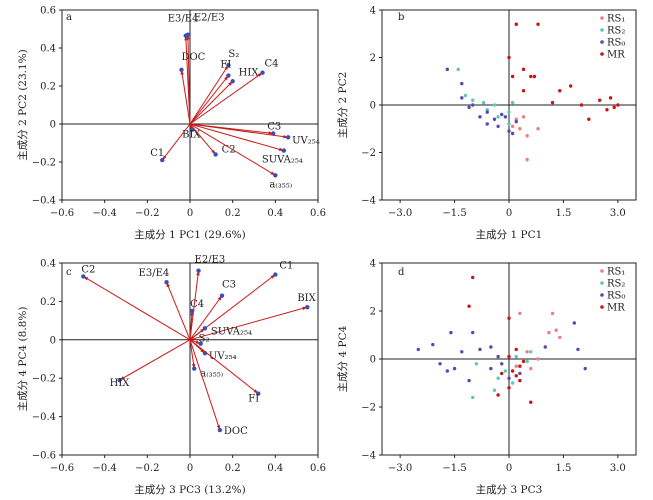  I want to click on panel-d-legend-label: MR, so click(616, 308).